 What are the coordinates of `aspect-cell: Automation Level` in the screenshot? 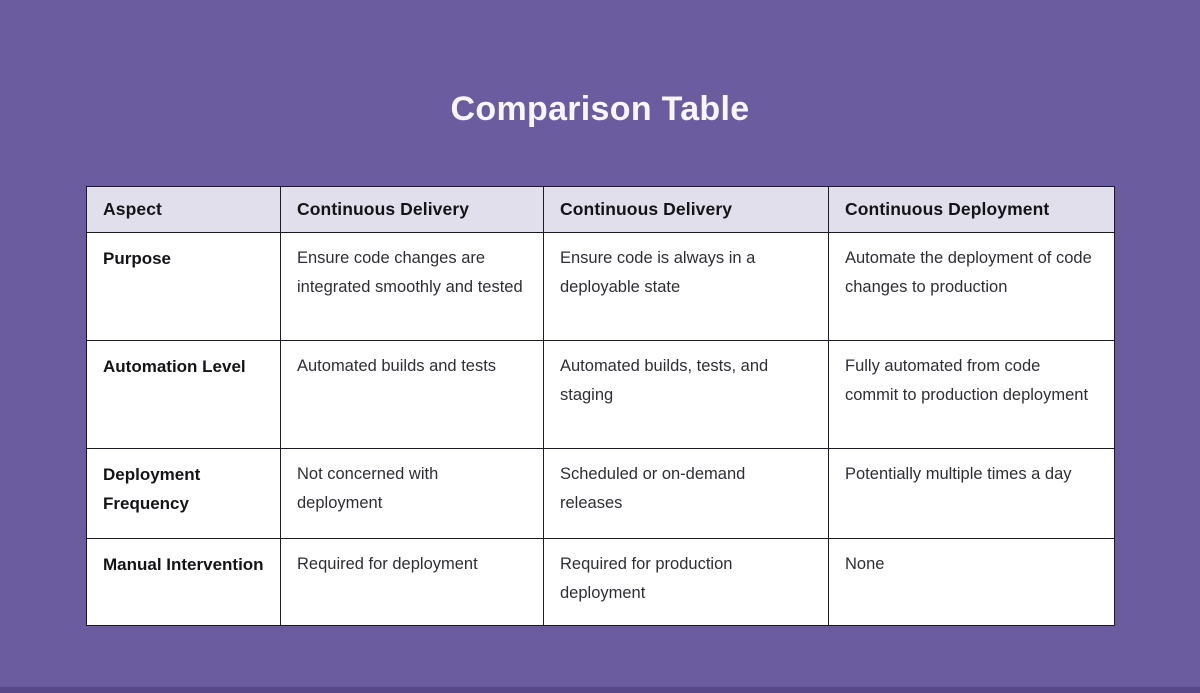 It's located at (183, 394).